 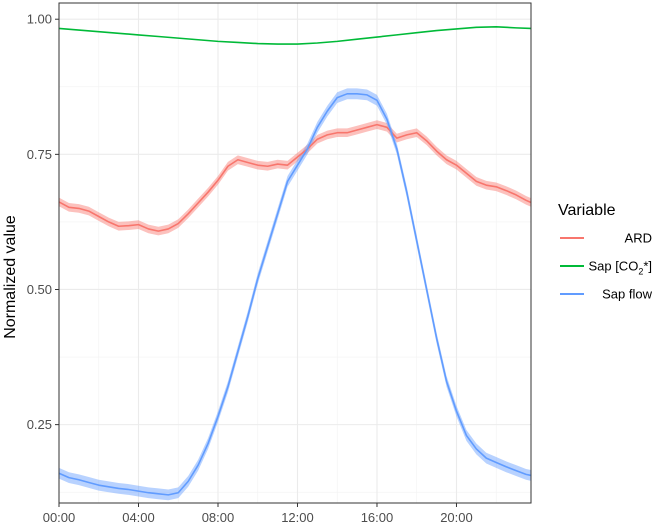 What do you see at coordinates (59, 517) in the screenshot?
I see `x-tick-label: 00:00` at bounding box center [59, 517].